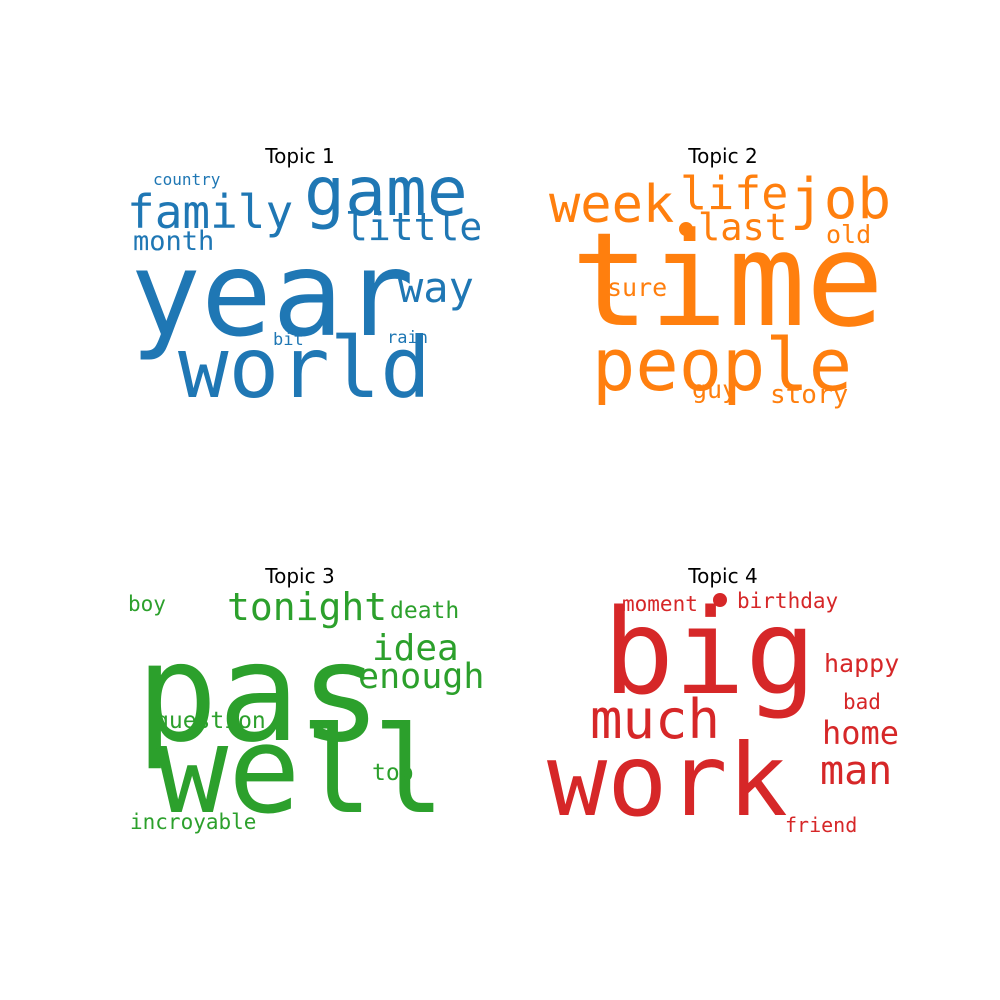 This screenshot has width=1000, height=1000. Describe the element at coordinates (722, 576) in the screenshot. I see `panel-title: Topic 4` at that location.